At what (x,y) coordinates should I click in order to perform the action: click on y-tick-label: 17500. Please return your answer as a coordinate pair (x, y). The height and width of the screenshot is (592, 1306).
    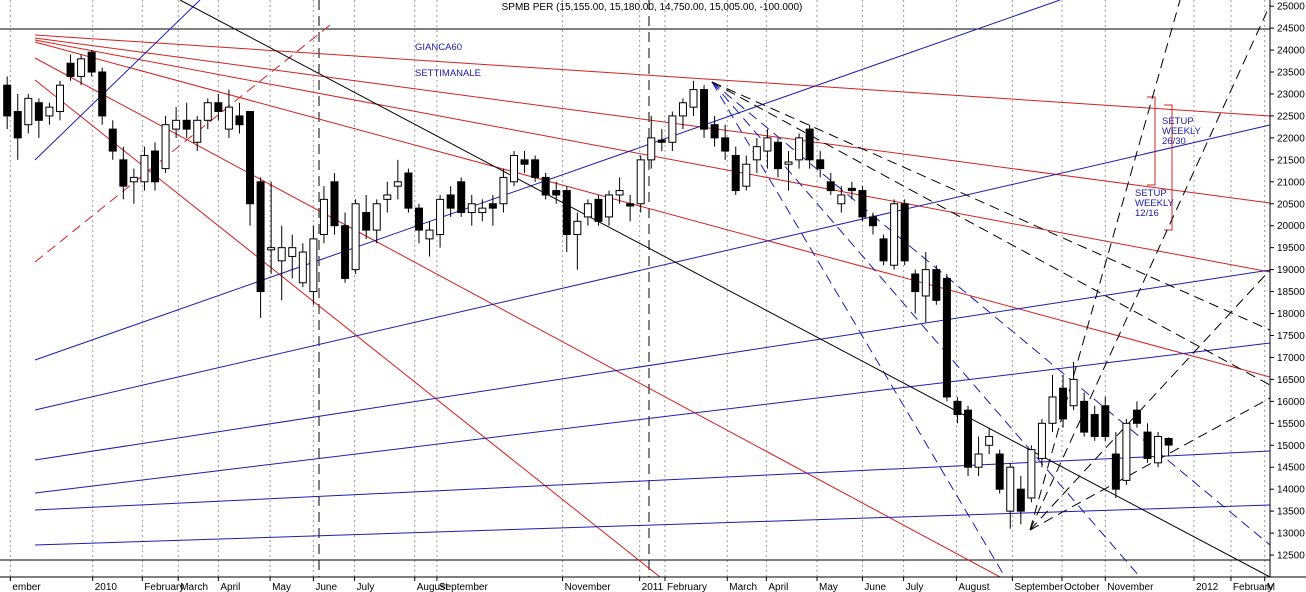
    Looking at the image, I should click on (1291, 336).